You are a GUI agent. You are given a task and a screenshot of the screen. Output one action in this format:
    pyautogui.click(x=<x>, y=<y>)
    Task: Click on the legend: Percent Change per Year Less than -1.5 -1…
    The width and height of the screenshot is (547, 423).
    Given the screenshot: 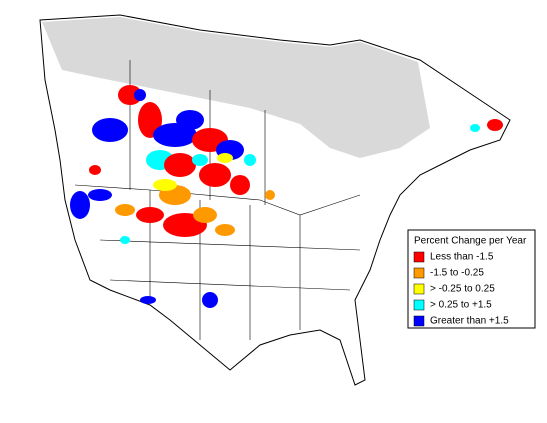 What is the action you would take?
    pyautogui.click(x=471, y=279)
    